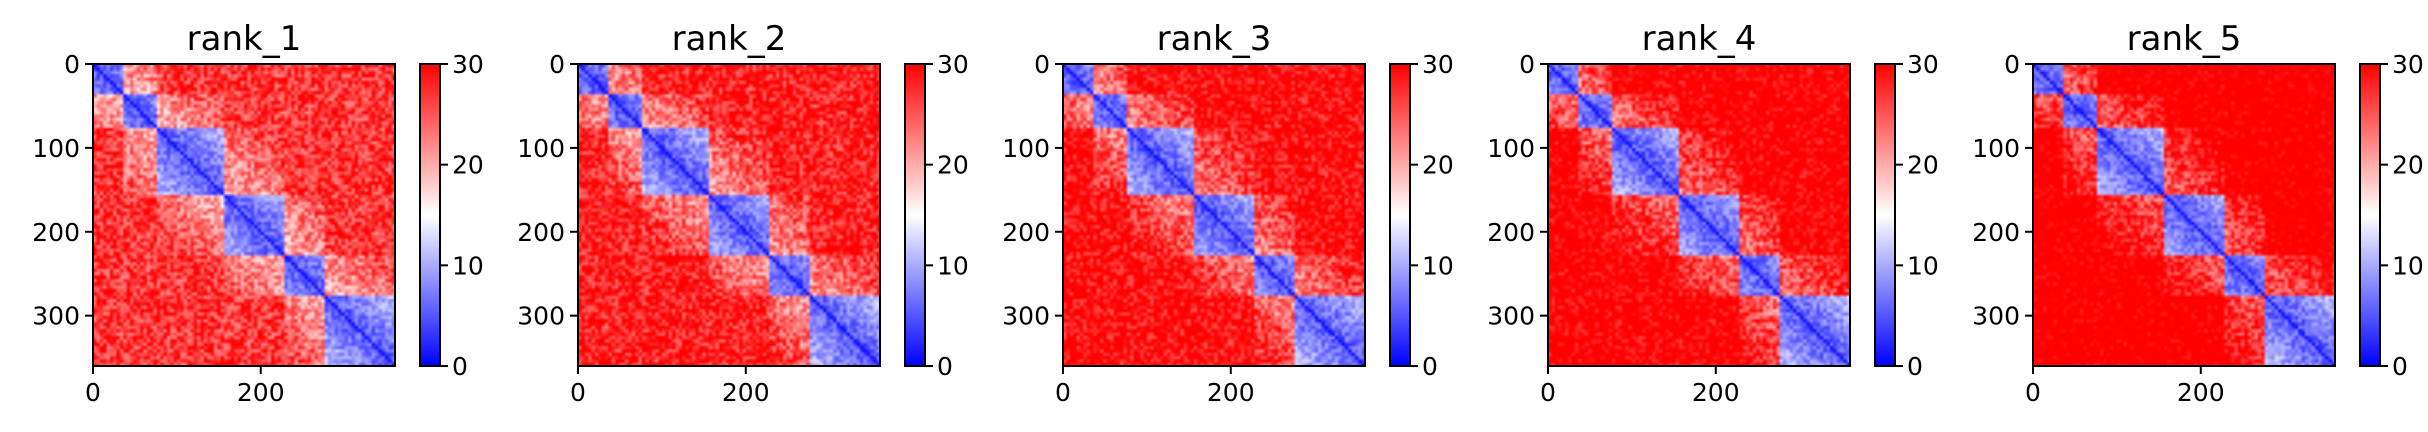  What do you see at coordinates (1214, 39) in the screenshot?
I see `panel-title: rank_3` at bounding box center [1214, 39].